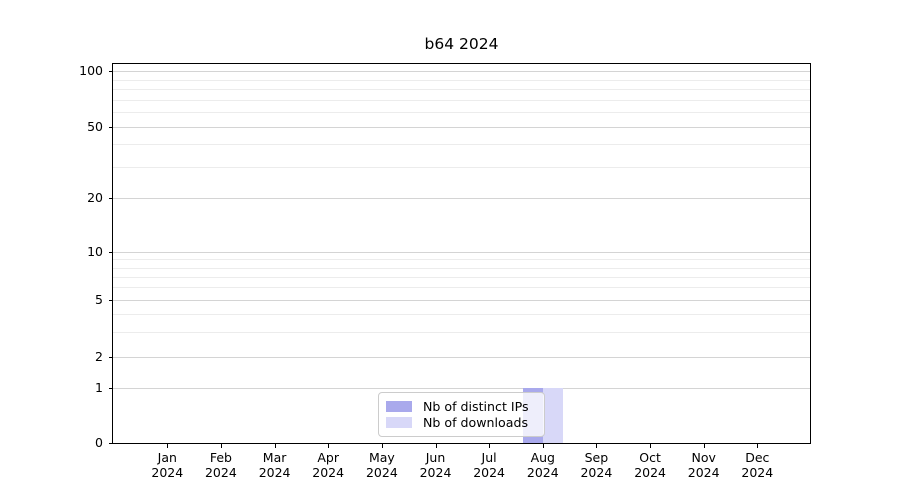 This screenshot has width=900, height=500. I want to click on y-tick-label-0: 0, so click(99, 442).